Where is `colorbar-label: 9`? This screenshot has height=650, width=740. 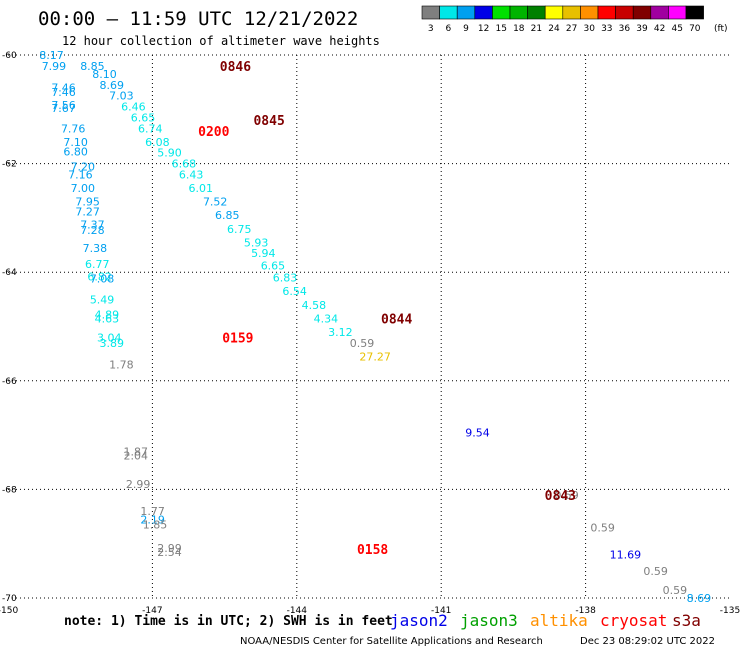
colorbar-label: 9 is located at coordinates (466, 29).